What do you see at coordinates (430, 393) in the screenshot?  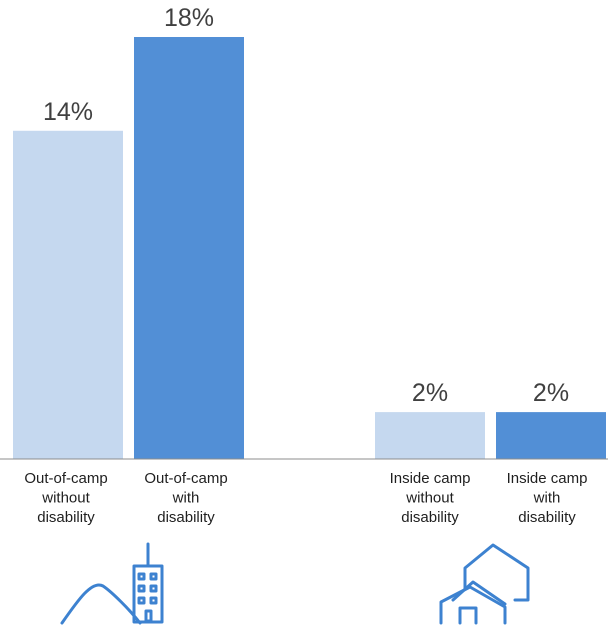 I see `value-label-3: 2%` at bounding box center [430, 393].